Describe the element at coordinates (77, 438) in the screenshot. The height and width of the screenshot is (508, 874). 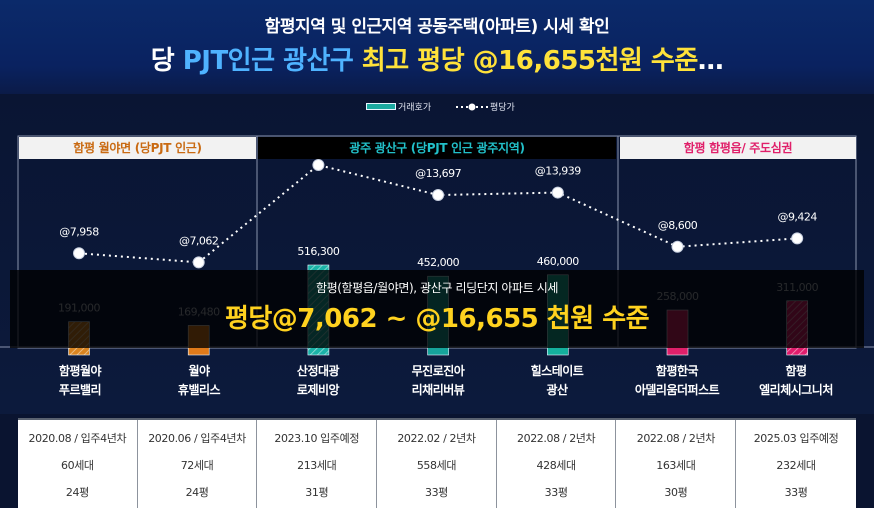
I see `table-cell-date: 2020.08 / 입주4년차` at that location.